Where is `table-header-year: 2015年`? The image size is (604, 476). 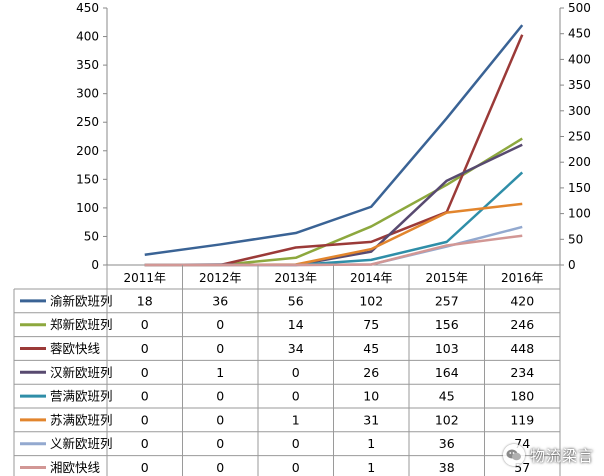
table-header-year: 2015年 is located at coordinates (446, 278).